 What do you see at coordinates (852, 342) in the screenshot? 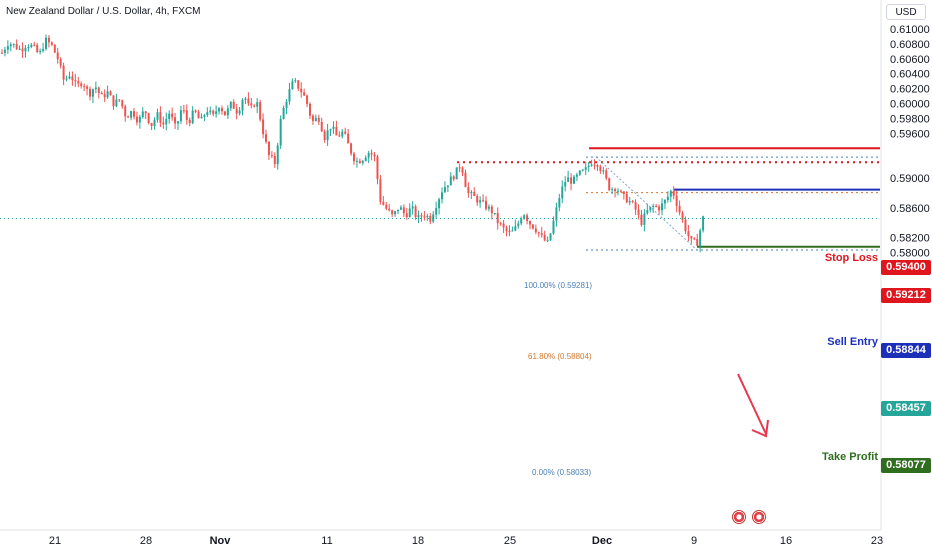
I see `sell-entry-label: Sell Entry` at bounding box center [852, 342].